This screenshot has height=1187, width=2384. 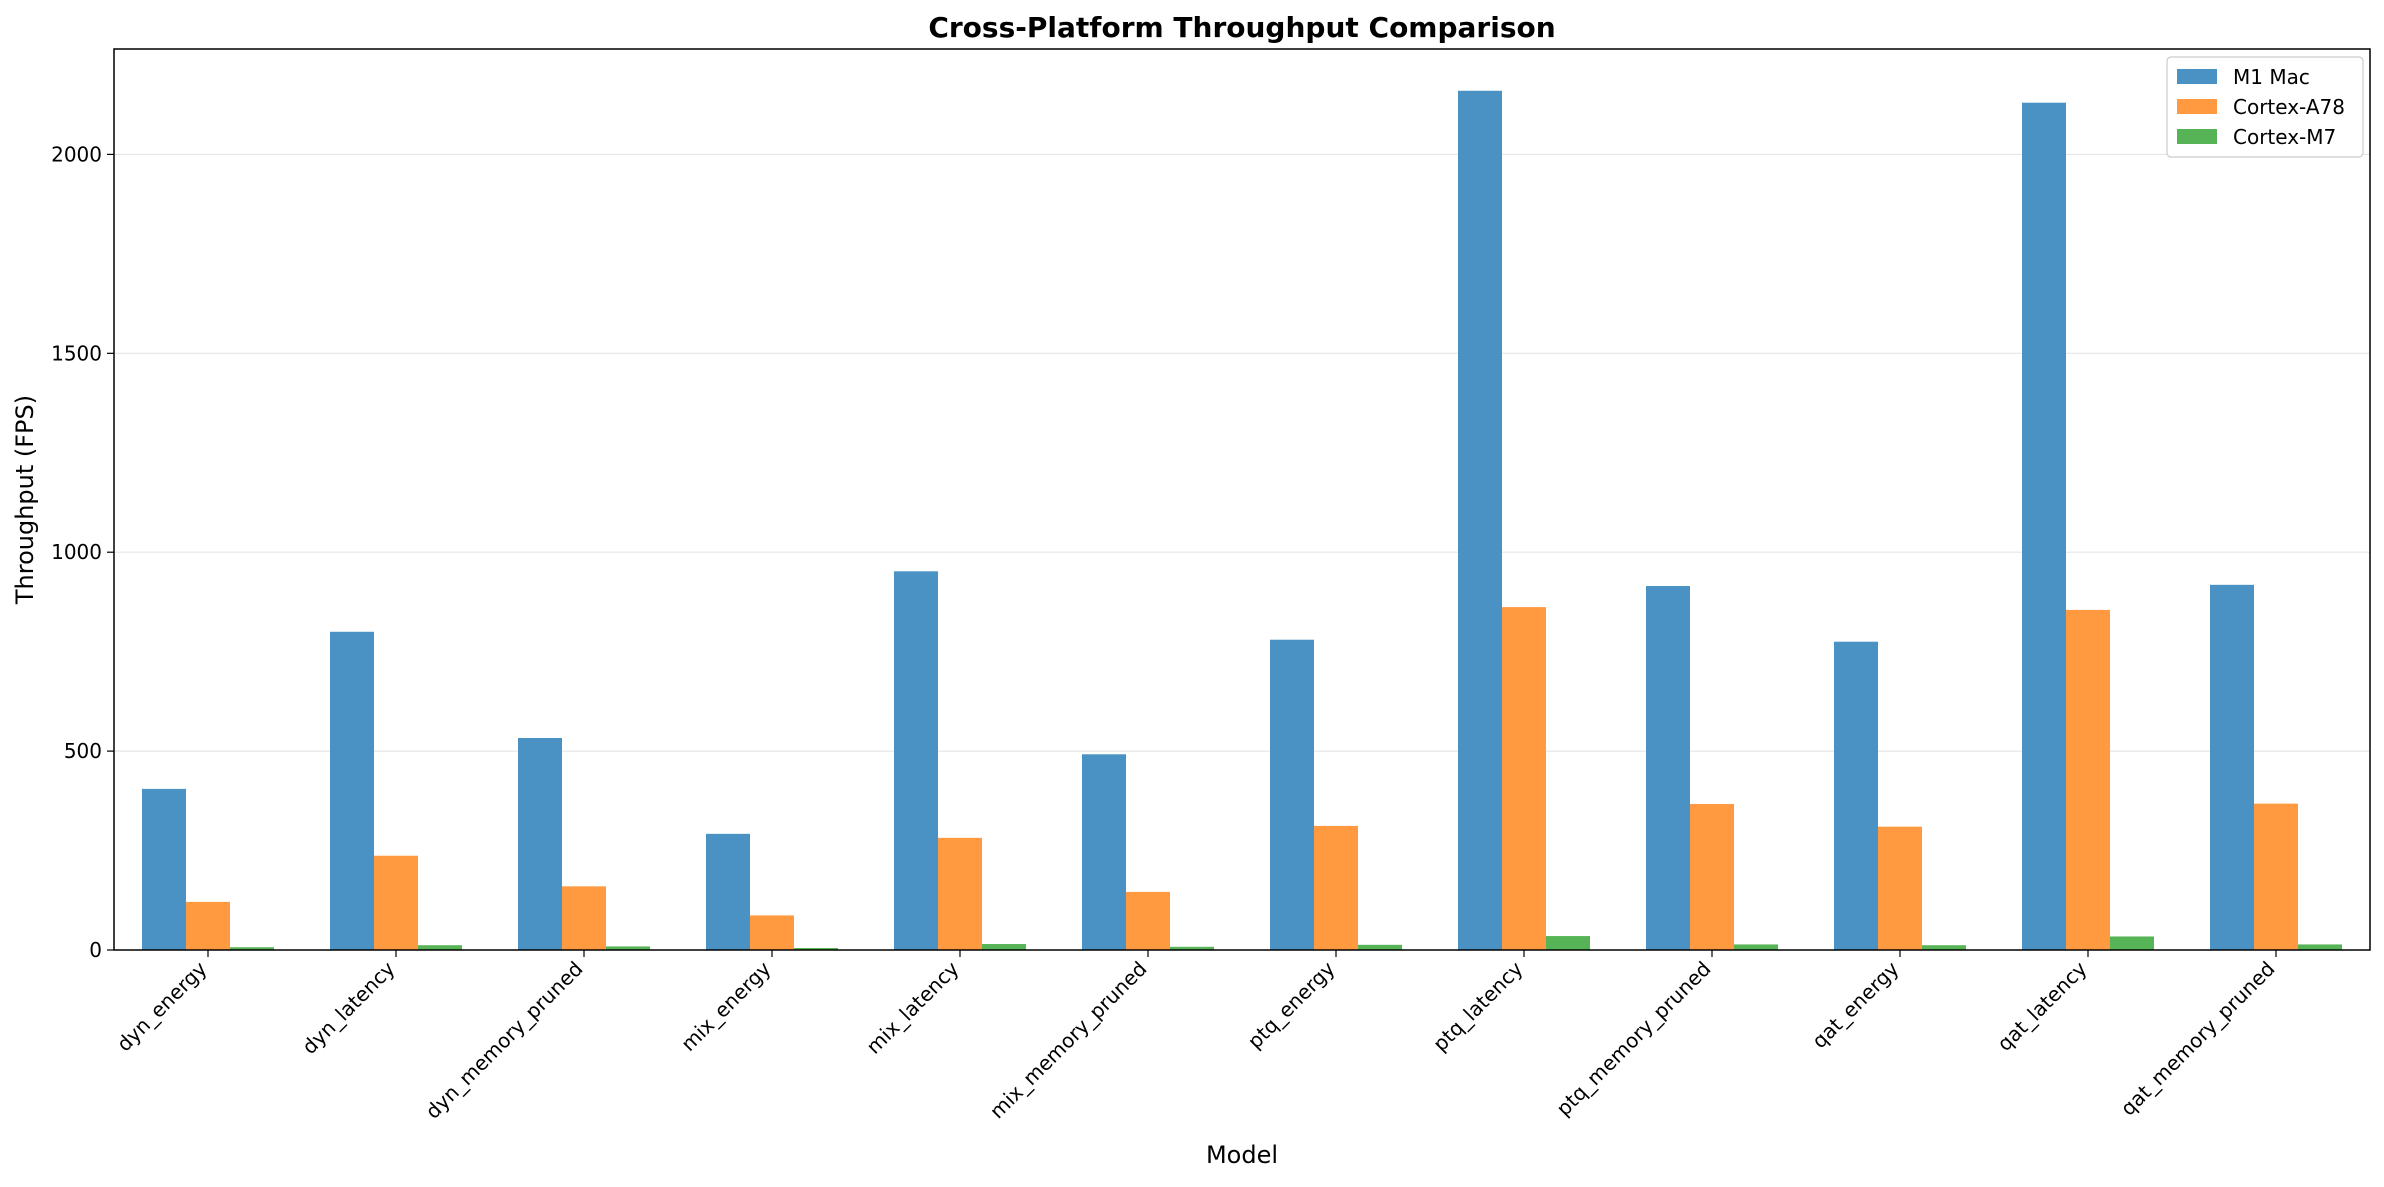 I want to click on x-tick-label: qat_memory_pruned, so click(x=2198, y=1039).